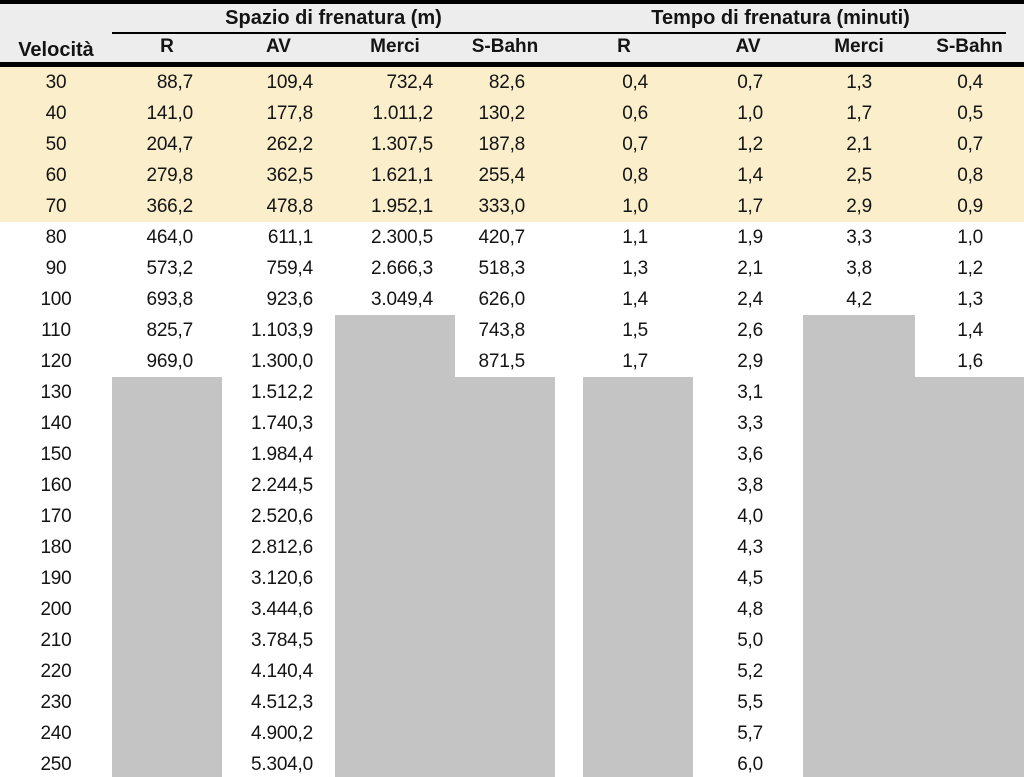  What do you see at coordinates (56, 547) in the screenshot?
I see `velocity-cell: 180` at bounding box center [56, 547].